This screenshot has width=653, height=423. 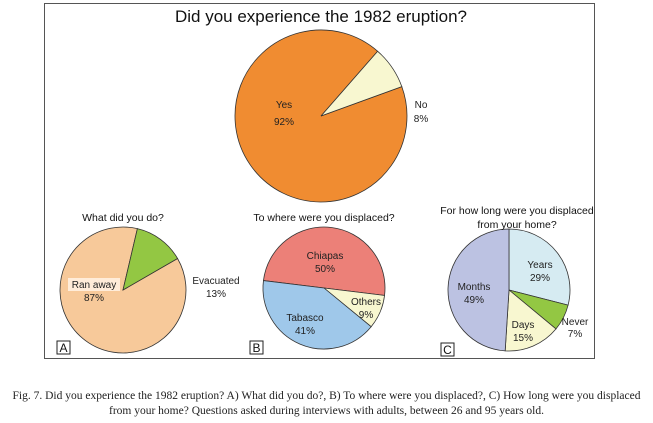 What do you see at coordinates (123, 218) in the screenshot?
I see `chart-title: What did you do?` at bounding box center [123, 218].